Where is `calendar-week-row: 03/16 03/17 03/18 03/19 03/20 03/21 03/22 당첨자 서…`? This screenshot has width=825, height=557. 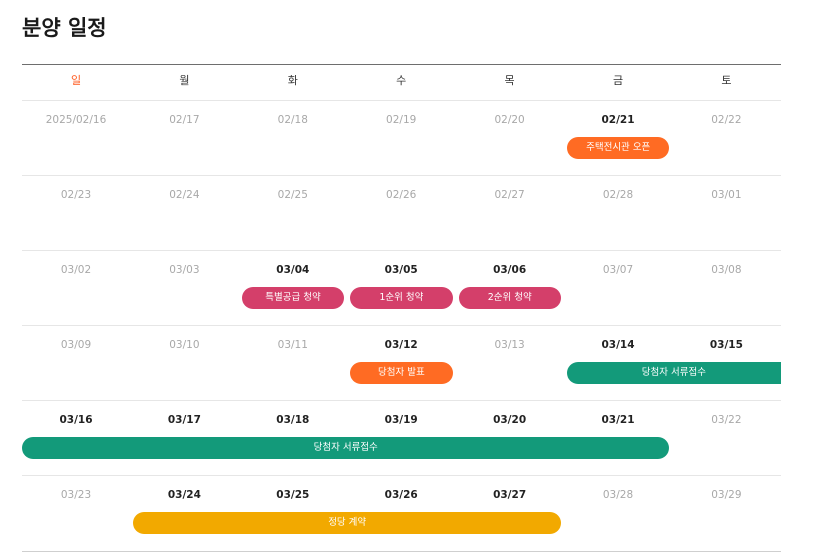
calendar-week-row: 03/16 03/17 03/18 03/19 03/20 03/21 03/22 당첨자 서… is located at coordinates (401, 438).